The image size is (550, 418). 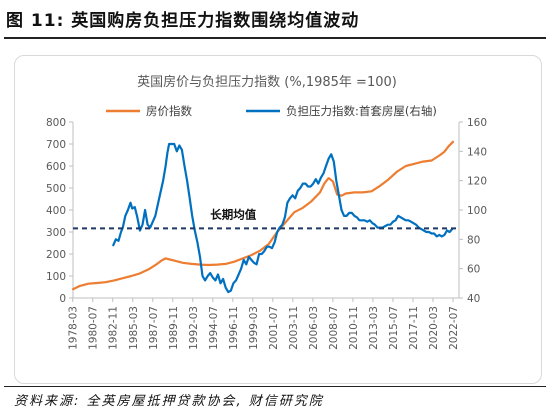 What do you see at coordinates (477, 182) in the screenshot?
I see `right-tick-label: 120` at bounding box center [477, 182].